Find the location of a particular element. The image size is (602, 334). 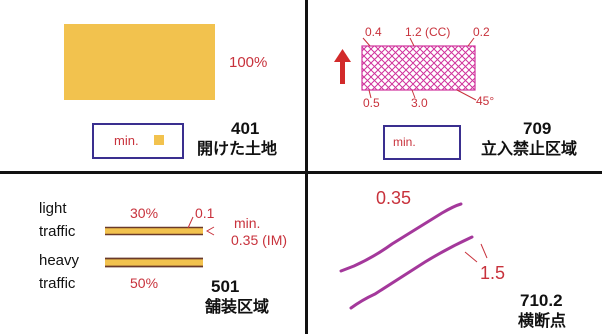

code-401: 401 is located at coordinates (245, 128).